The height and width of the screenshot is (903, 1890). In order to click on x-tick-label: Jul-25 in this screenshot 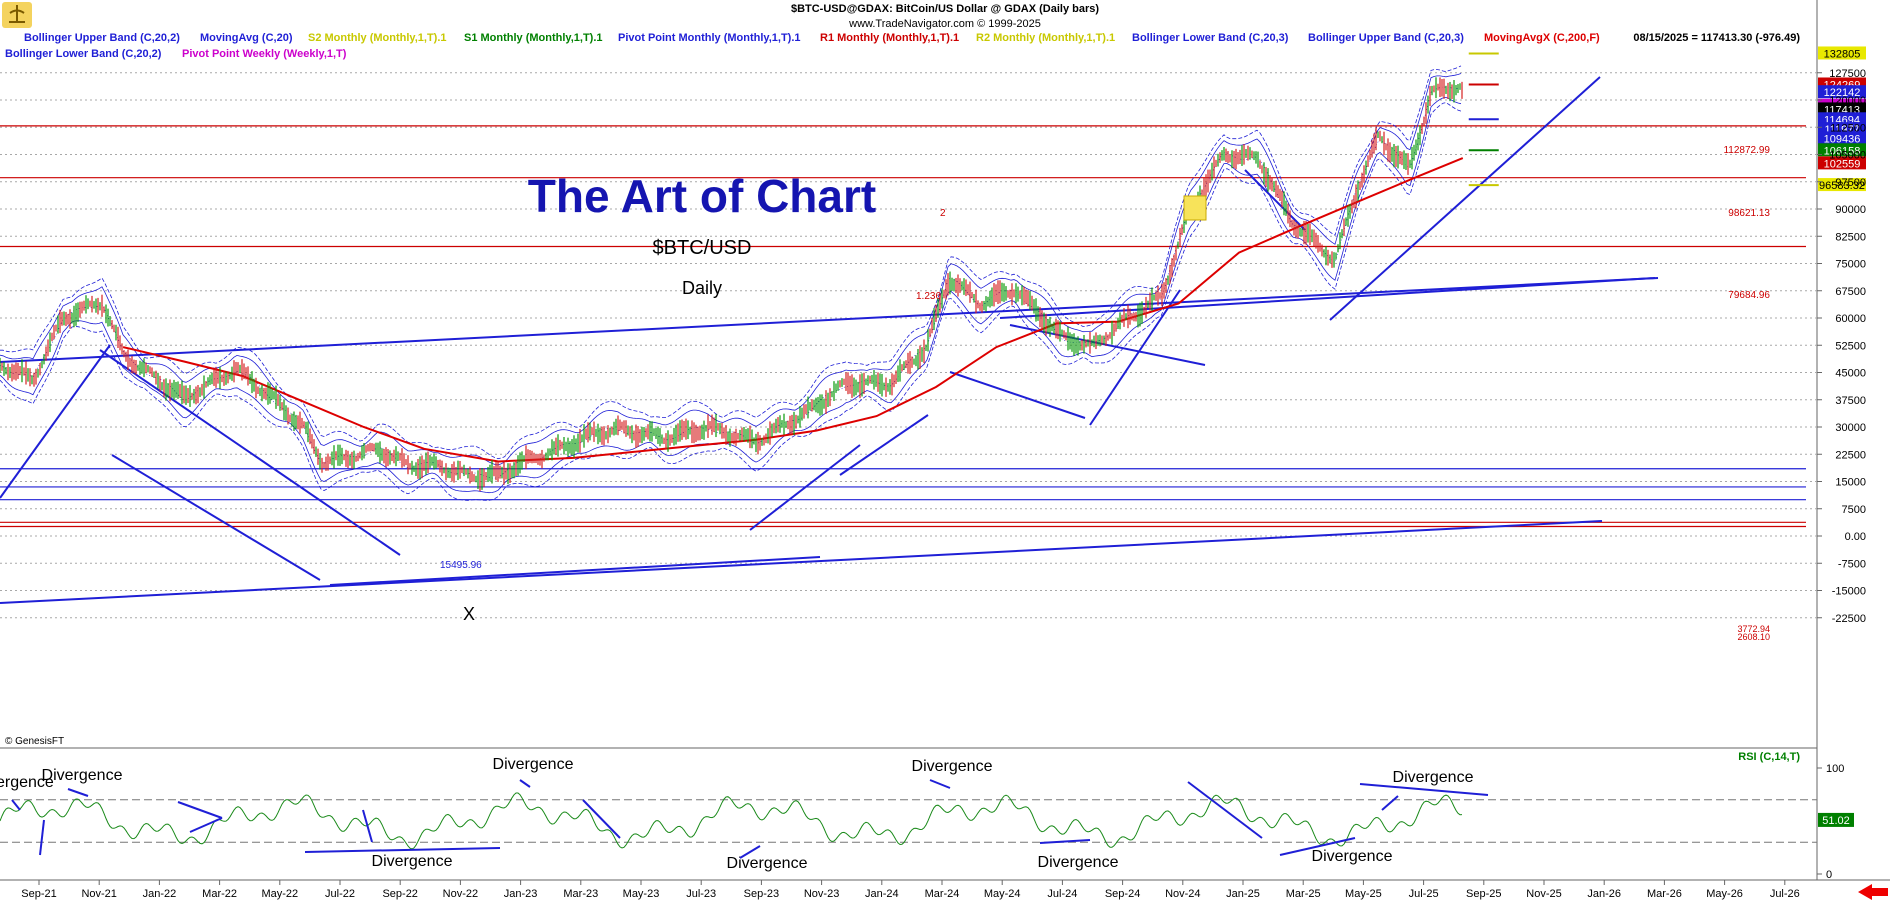, I will do `click(1424, 894)`.